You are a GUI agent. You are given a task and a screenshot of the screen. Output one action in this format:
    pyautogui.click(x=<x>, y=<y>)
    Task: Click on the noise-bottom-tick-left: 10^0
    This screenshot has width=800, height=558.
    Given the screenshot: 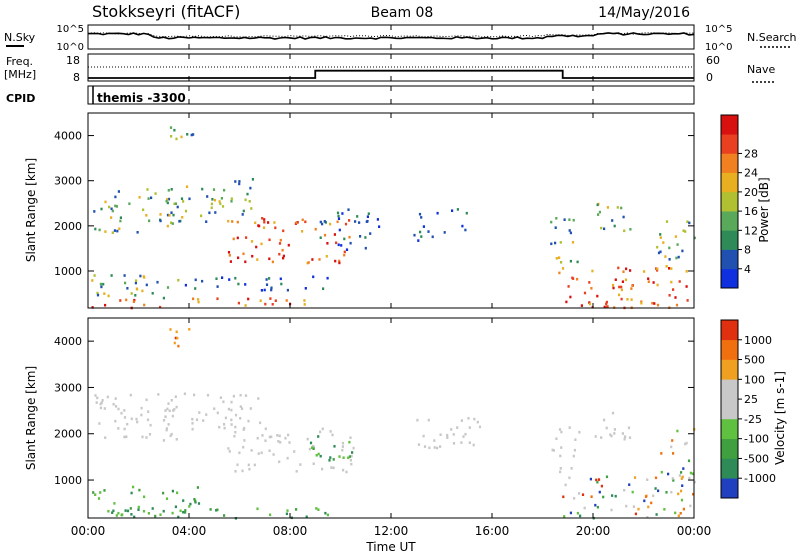 What is the action you would take?
    pyautogui.click(x=70, y=47)
    